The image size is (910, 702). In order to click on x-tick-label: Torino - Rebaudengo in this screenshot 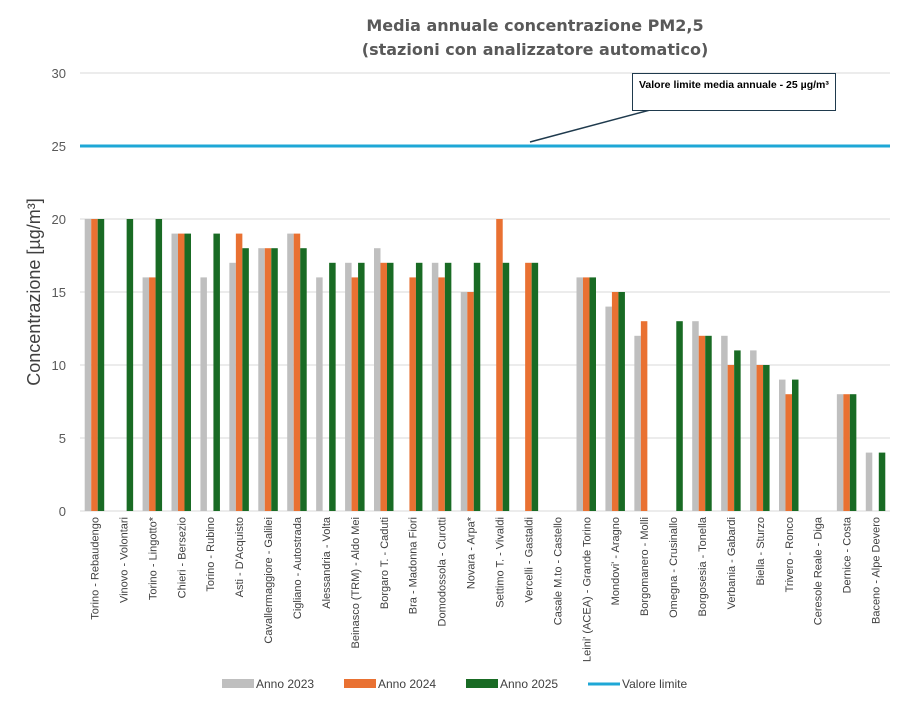, I will do `click(95, 568)`.